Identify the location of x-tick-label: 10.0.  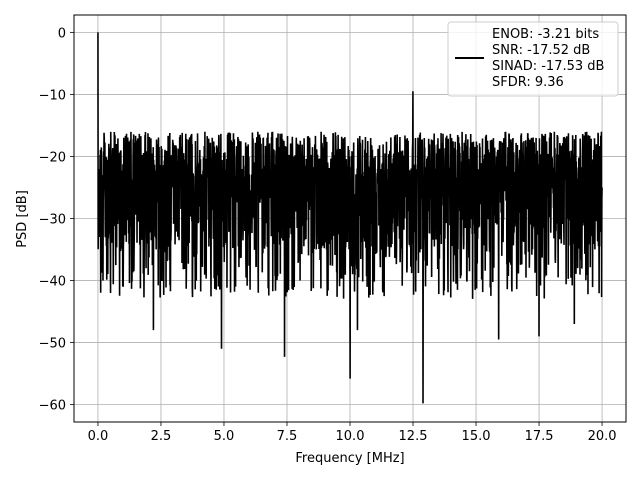
(350, 436).